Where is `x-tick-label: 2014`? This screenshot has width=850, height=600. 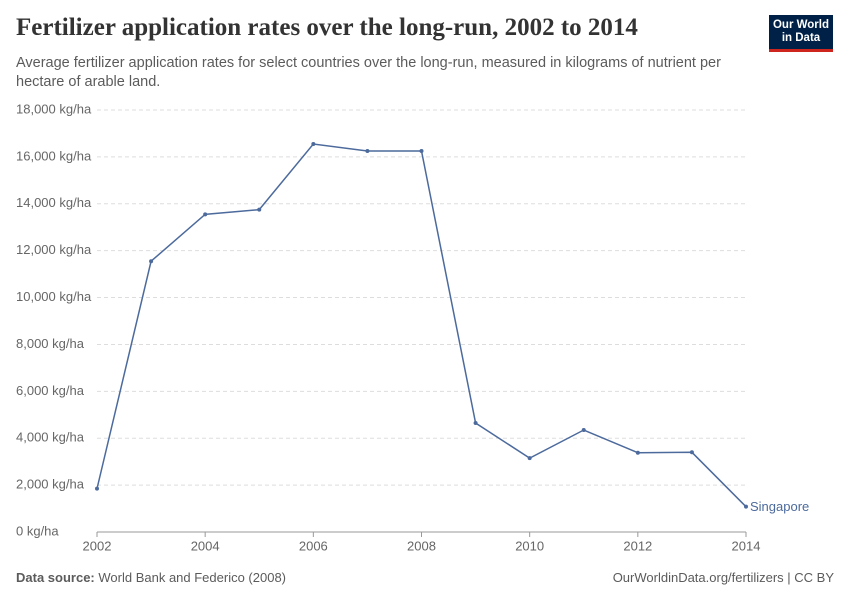 x-tick-label: 2014 is located at coordinates (746, 545).